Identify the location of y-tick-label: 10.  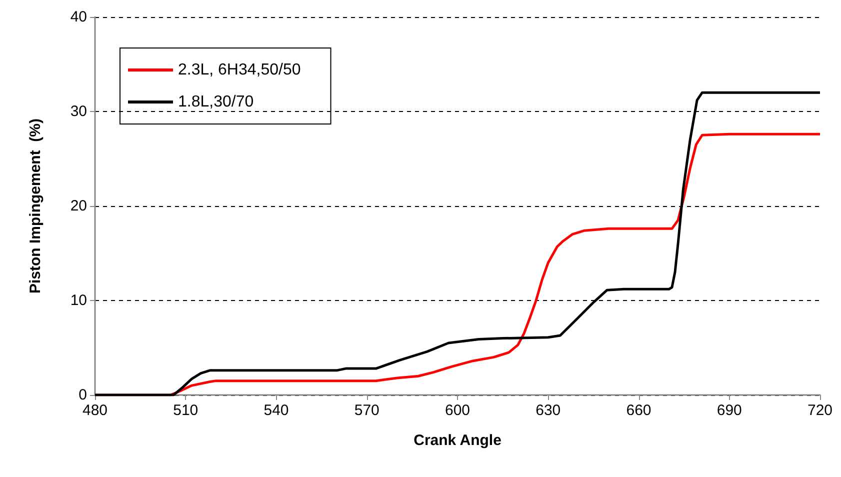
(78, 300).